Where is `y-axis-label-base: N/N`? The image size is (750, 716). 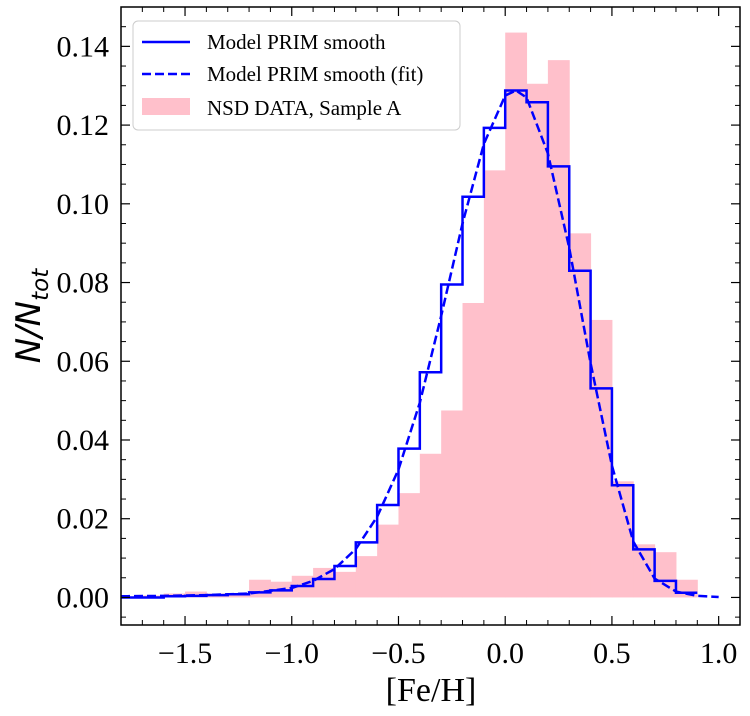
y-axis-label-base: N/N is located at coordinates (29, 332).